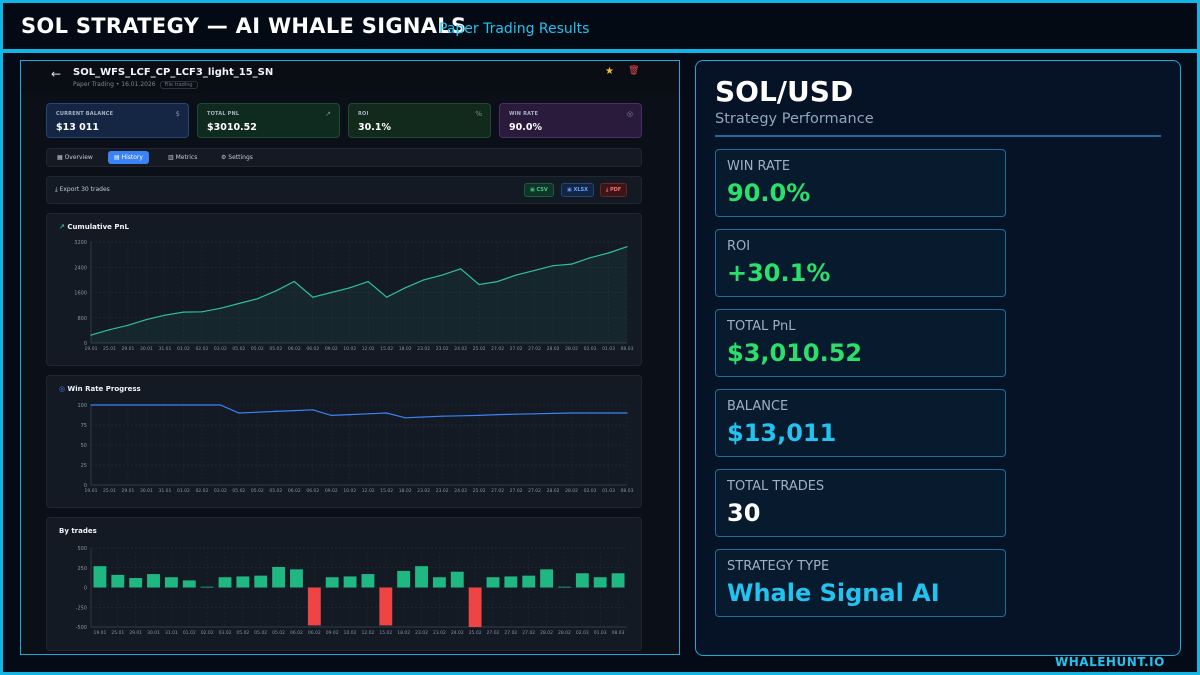  Describe the element at coordinates (75, 157) in the screenshot. I see `tab-overview: ▦ Overview` at that location.